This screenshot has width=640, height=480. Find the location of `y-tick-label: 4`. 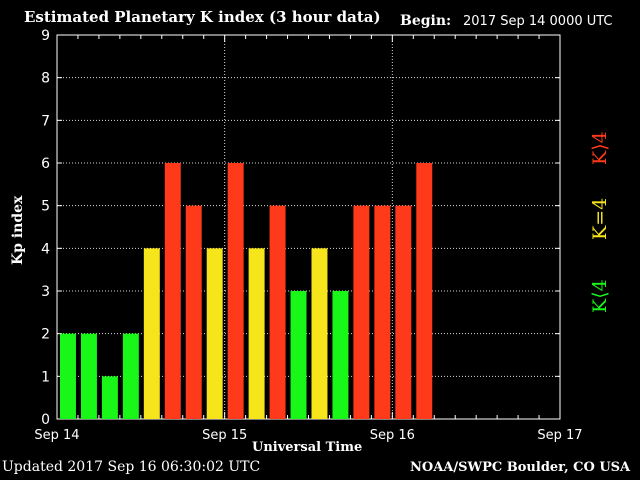

y-tick-label: 4 is located at coordinates (45, 249).